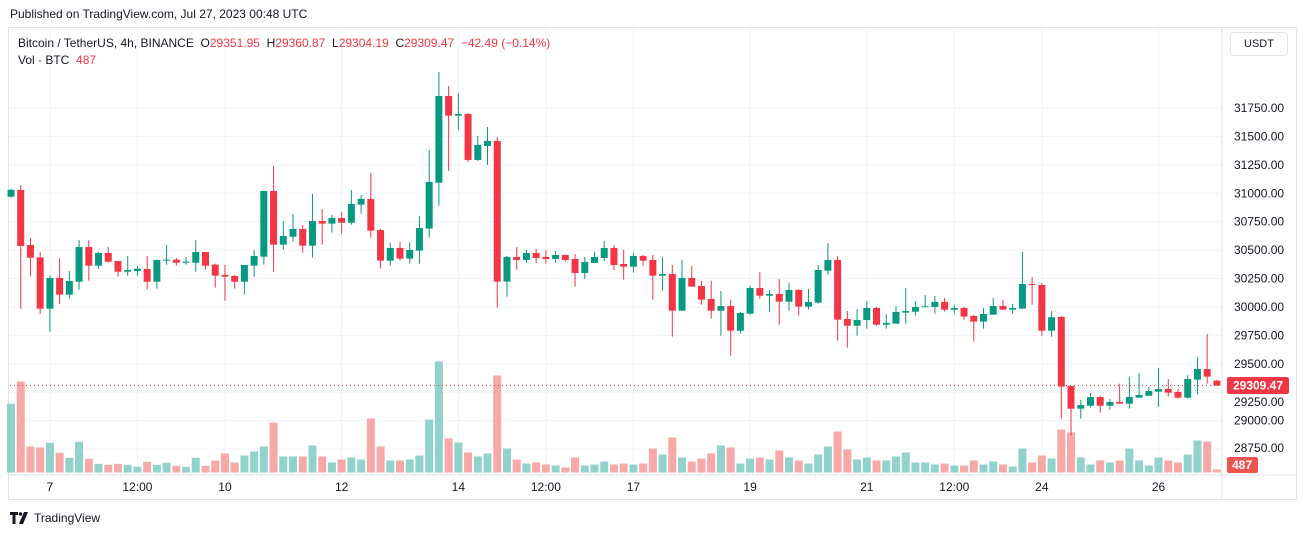 Image resolution: width=1303 pixels, height=536 pixels. Describe the element at coordinates (44, 60) in the screenshot. I see `volume-label: Vol · BTC` at that location.